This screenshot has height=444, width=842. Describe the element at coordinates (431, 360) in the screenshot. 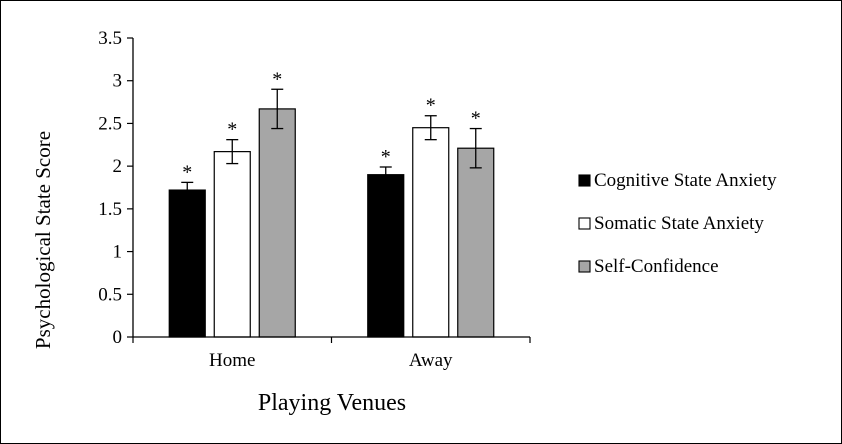

I see `x-category-label: Away` at that location.